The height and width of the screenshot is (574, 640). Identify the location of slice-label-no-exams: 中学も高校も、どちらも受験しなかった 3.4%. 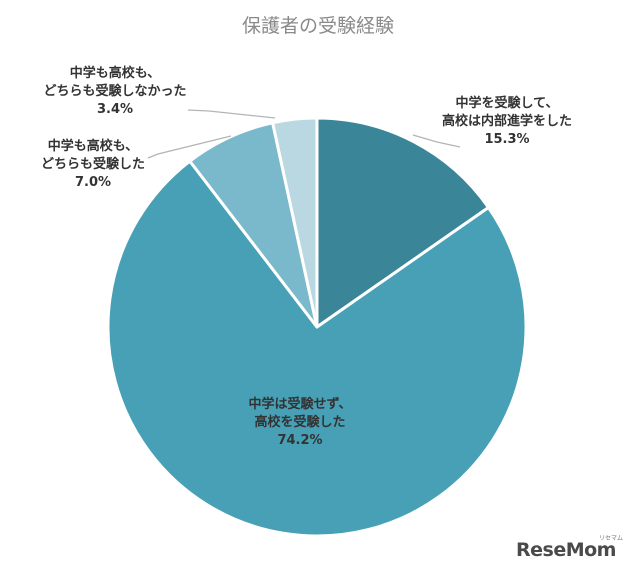
(114, 91).